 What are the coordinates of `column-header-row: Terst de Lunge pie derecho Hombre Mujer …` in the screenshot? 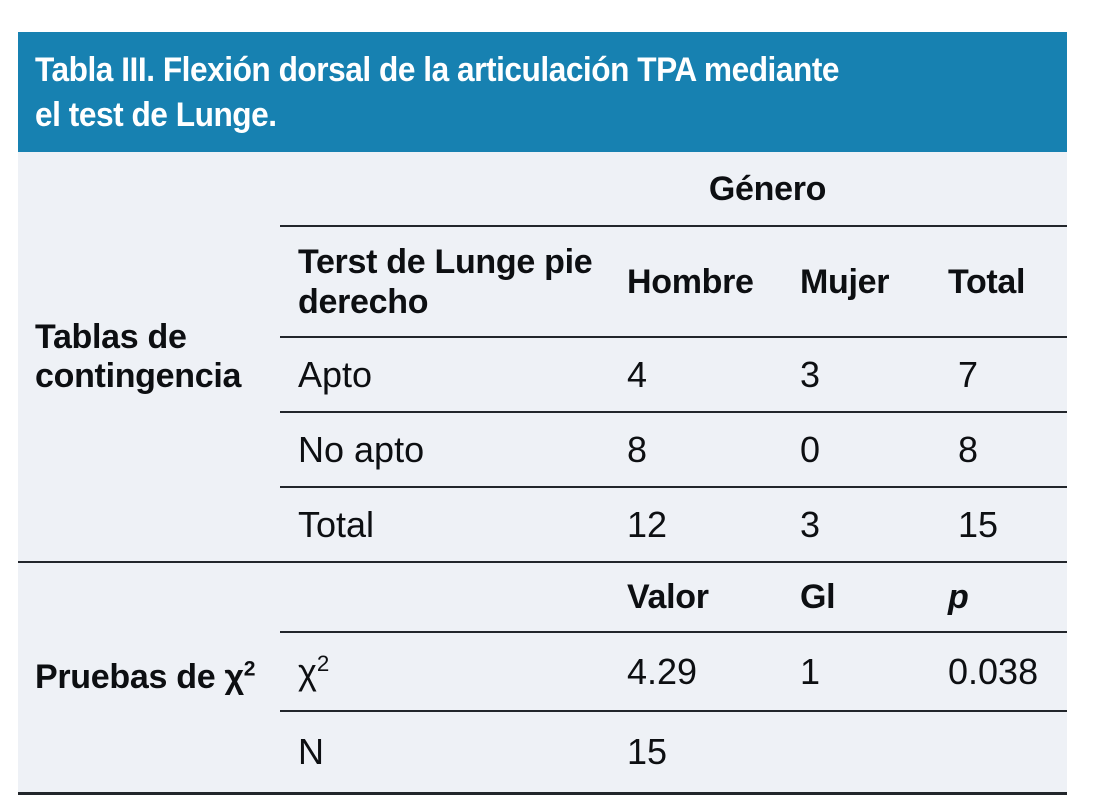 It's located at (673, 282).